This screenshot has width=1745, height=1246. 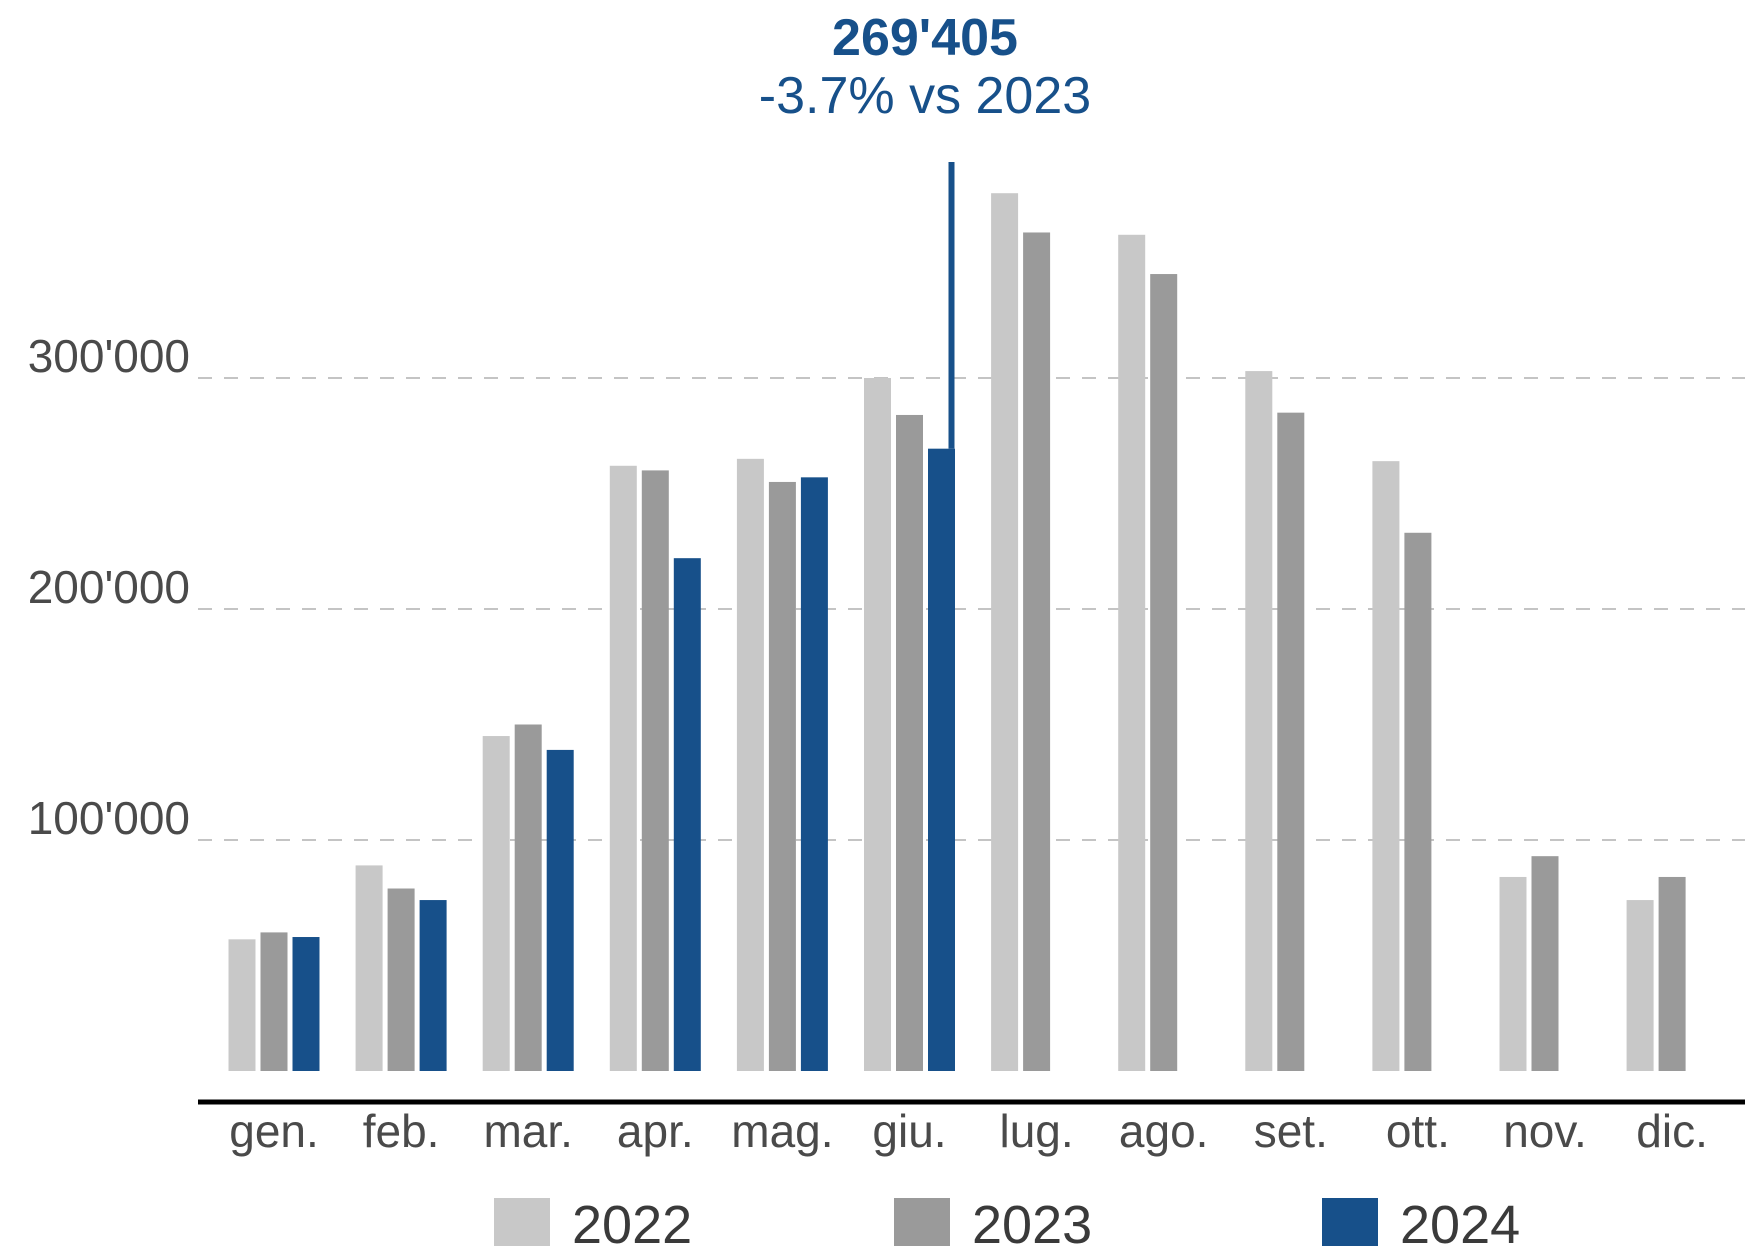 I want to click on x-tick-label: mar., so click(x=527, y=1131).